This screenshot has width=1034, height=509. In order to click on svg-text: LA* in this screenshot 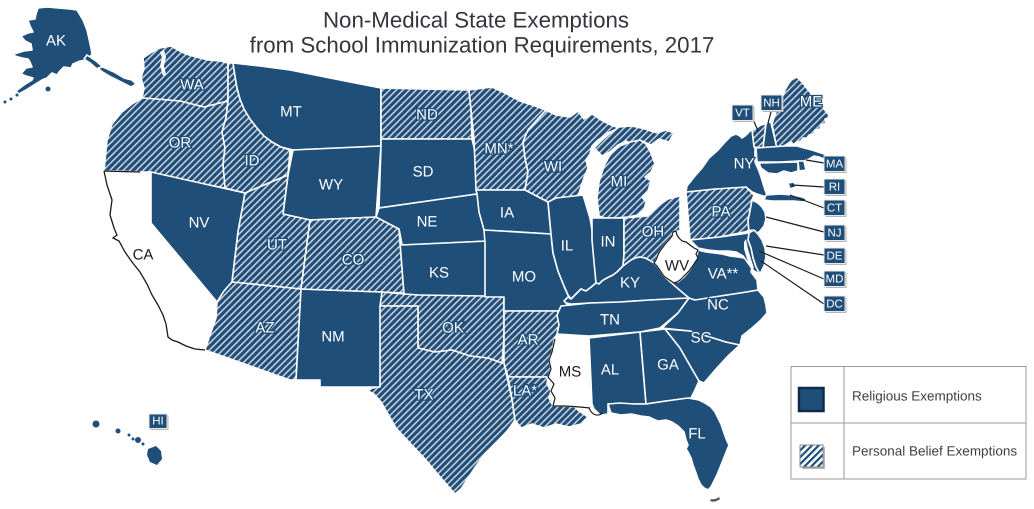, I will do `click(525, 391)`.